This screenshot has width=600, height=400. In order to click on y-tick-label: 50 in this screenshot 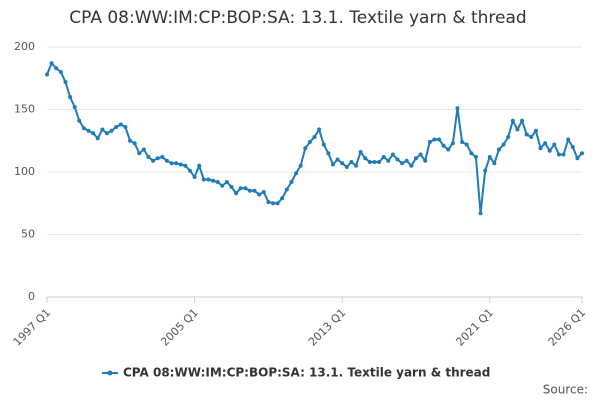, I will do `click(28, 234)`.